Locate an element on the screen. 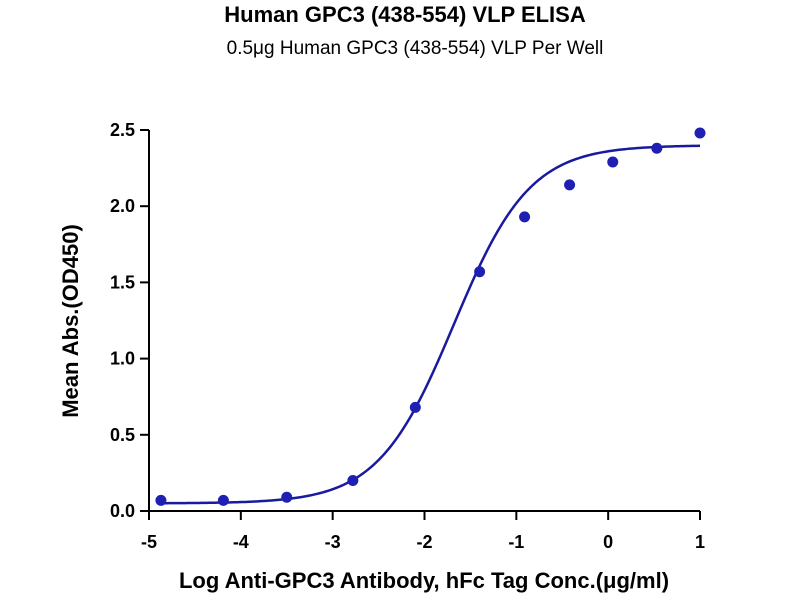 The height and width of the screenshot is (600, 800). y-tick-label: 1.0 is located at coordinates (122, 359).